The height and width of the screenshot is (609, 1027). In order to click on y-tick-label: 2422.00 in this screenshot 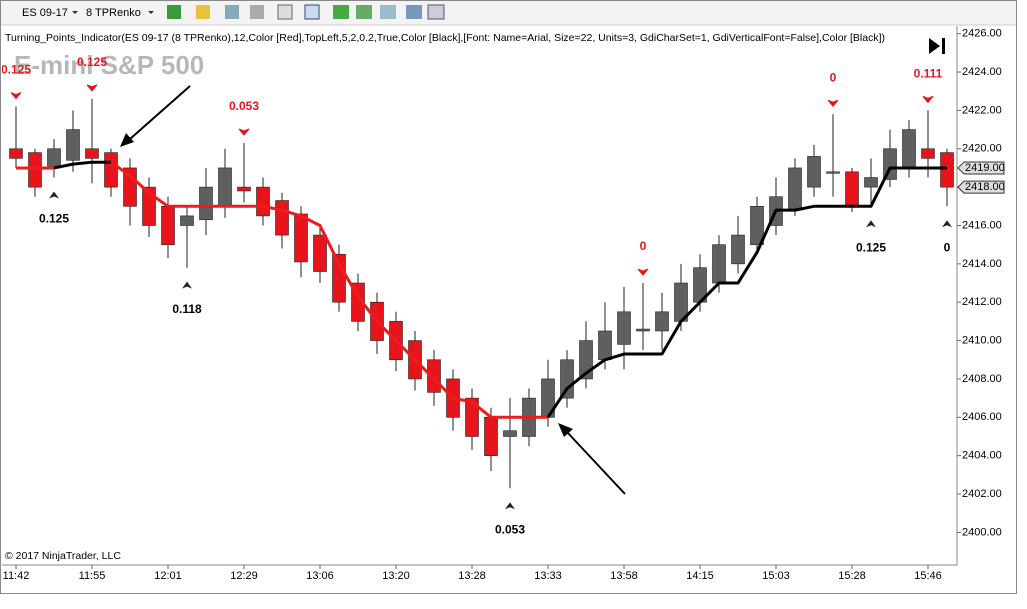, I will do `click(982, 110)`.